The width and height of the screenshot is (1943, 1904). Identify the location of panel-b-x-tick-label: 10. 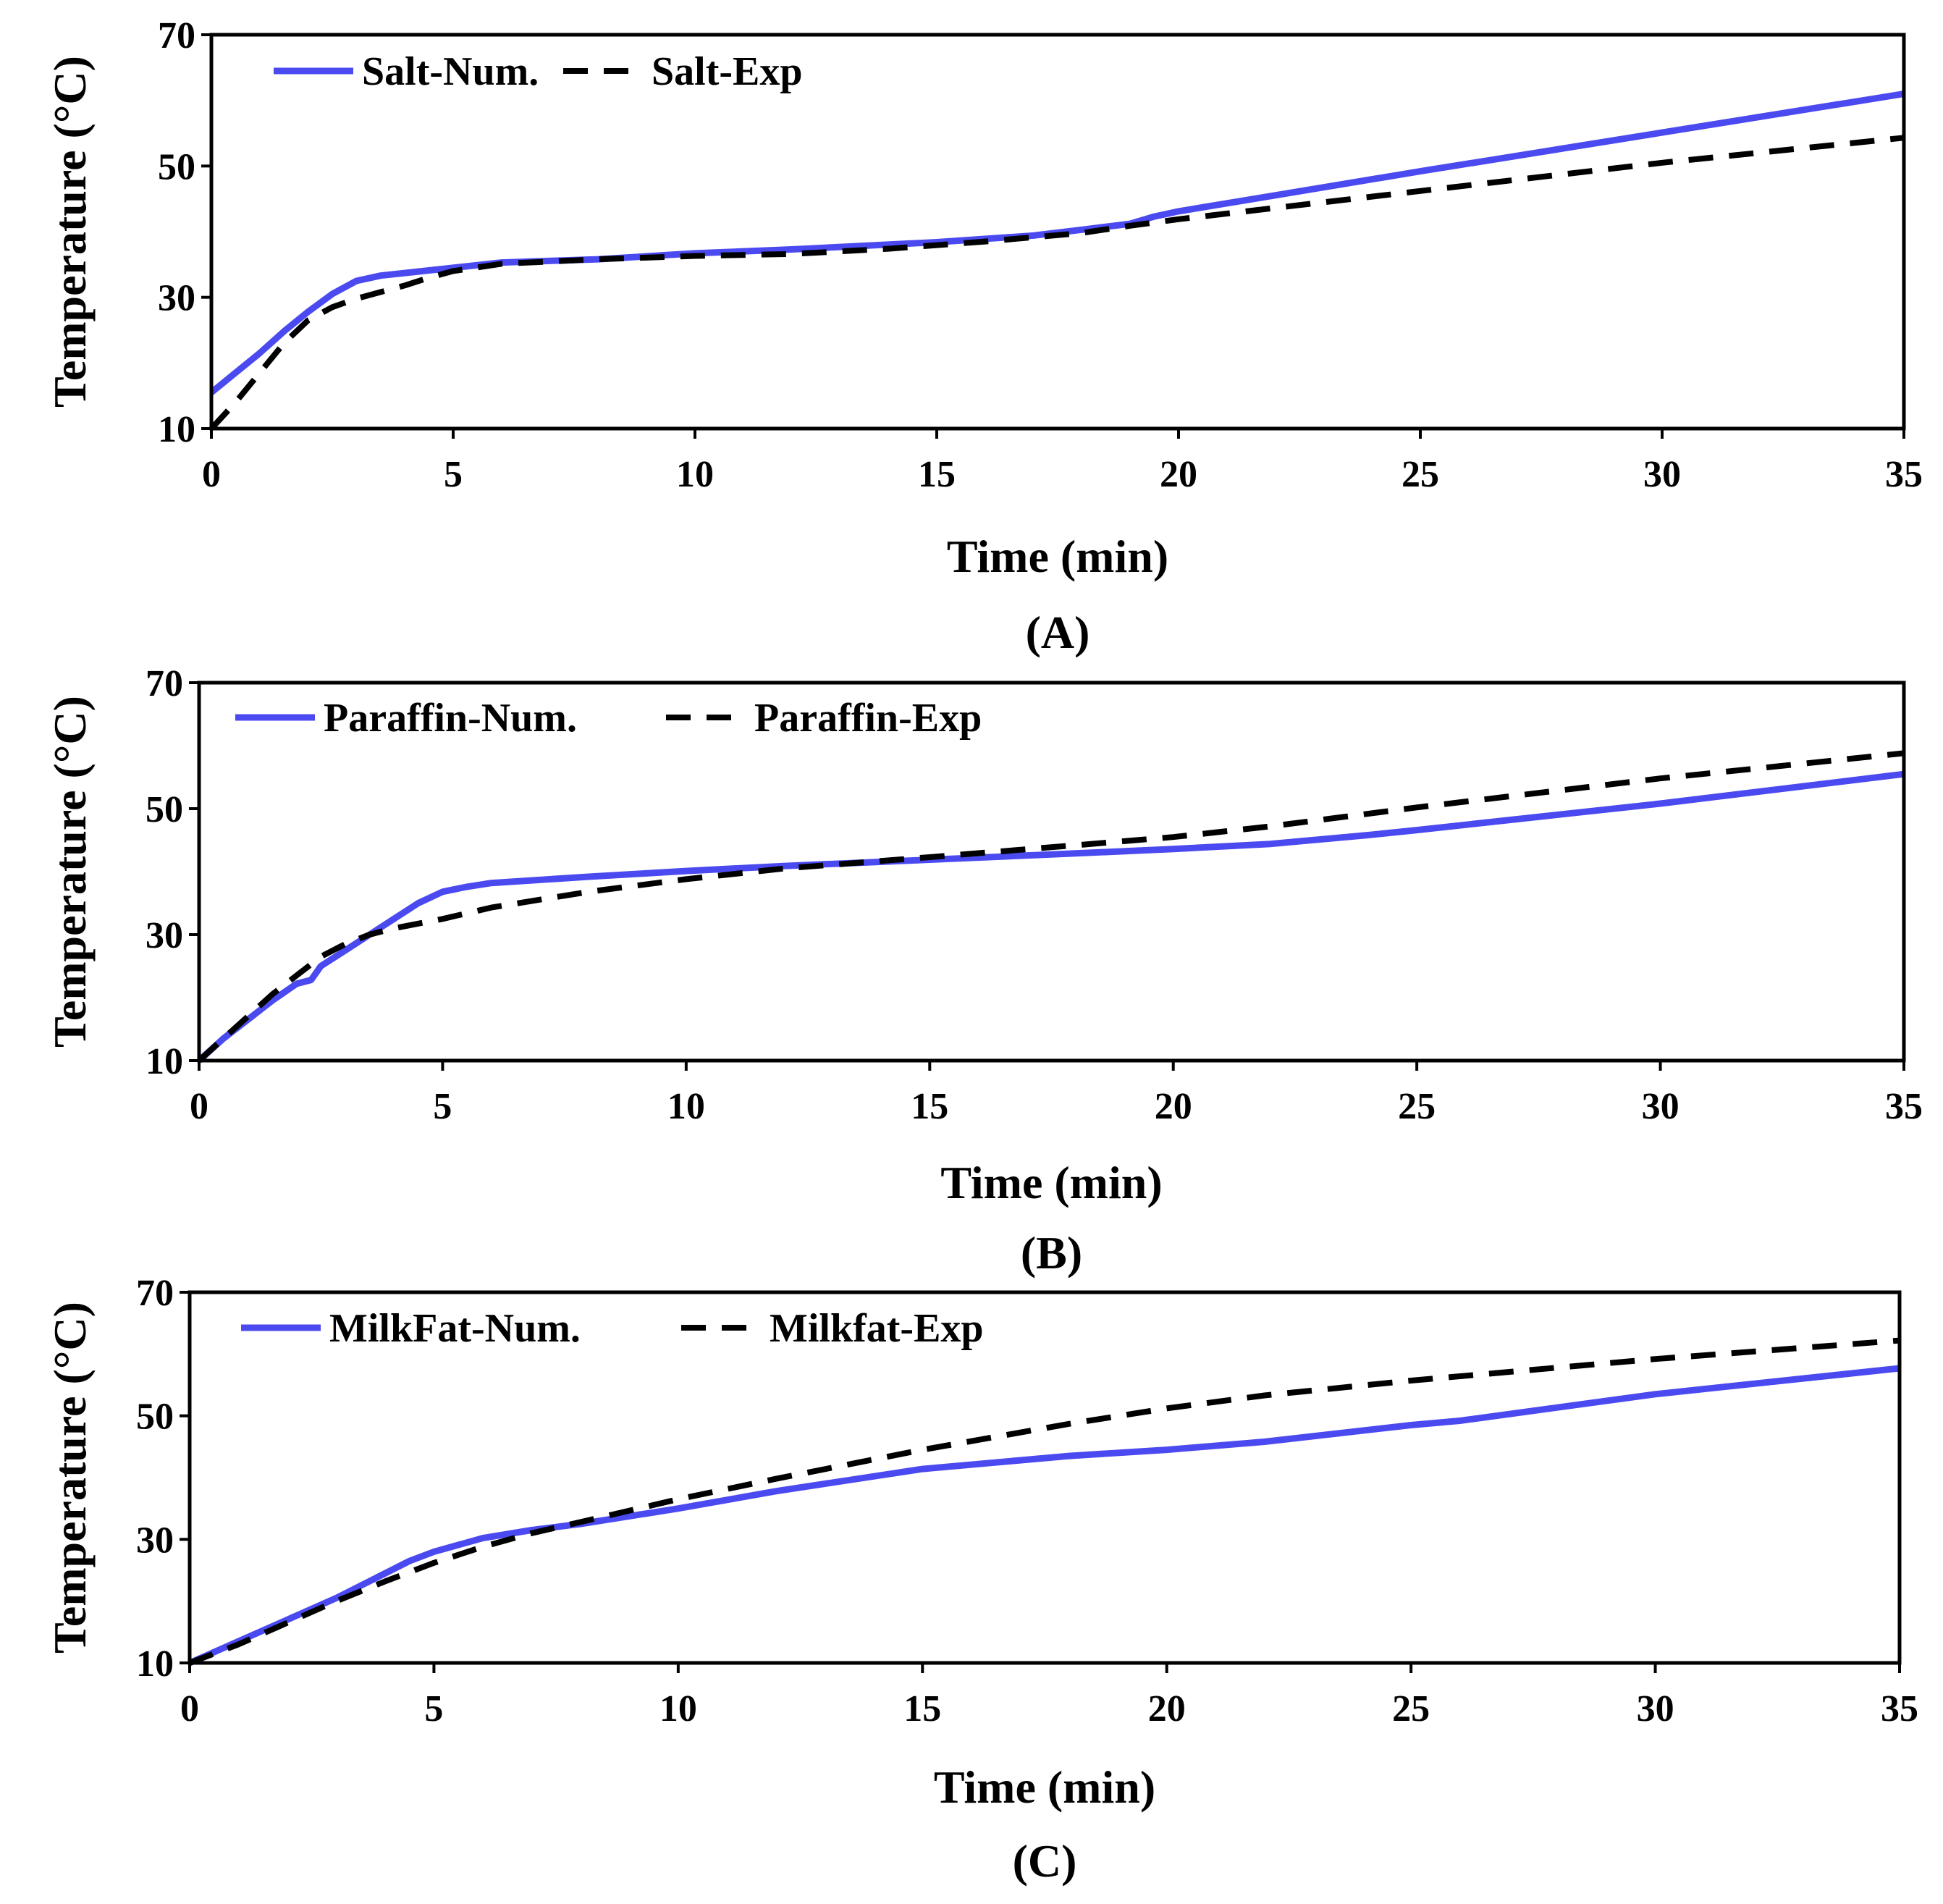
(686, 1106).